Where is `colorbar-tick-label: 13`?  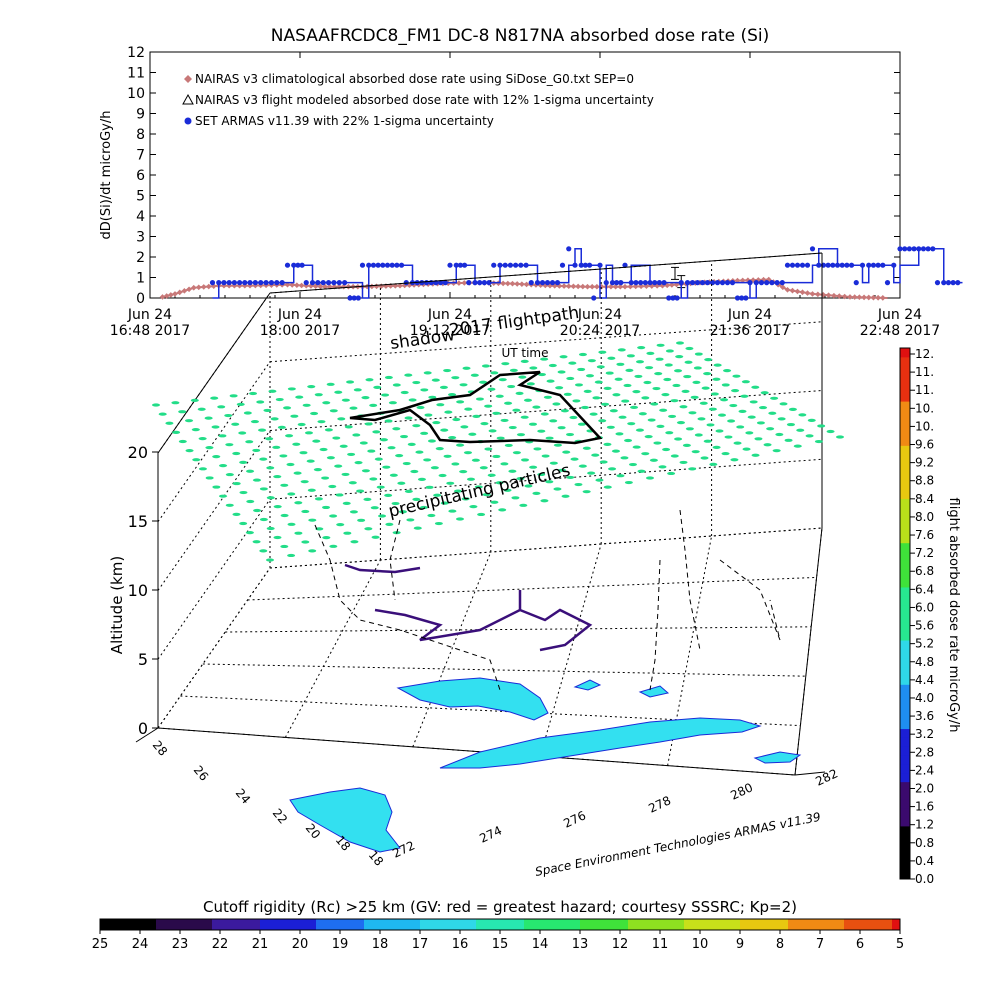 colorbar-tick-label: 13 is located at coordinates (580, 944).